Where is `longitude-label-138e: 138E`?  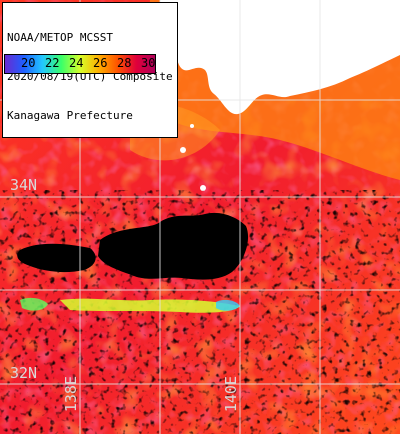 longitude-label-138e: 138E is located at coordinates (71, 394).